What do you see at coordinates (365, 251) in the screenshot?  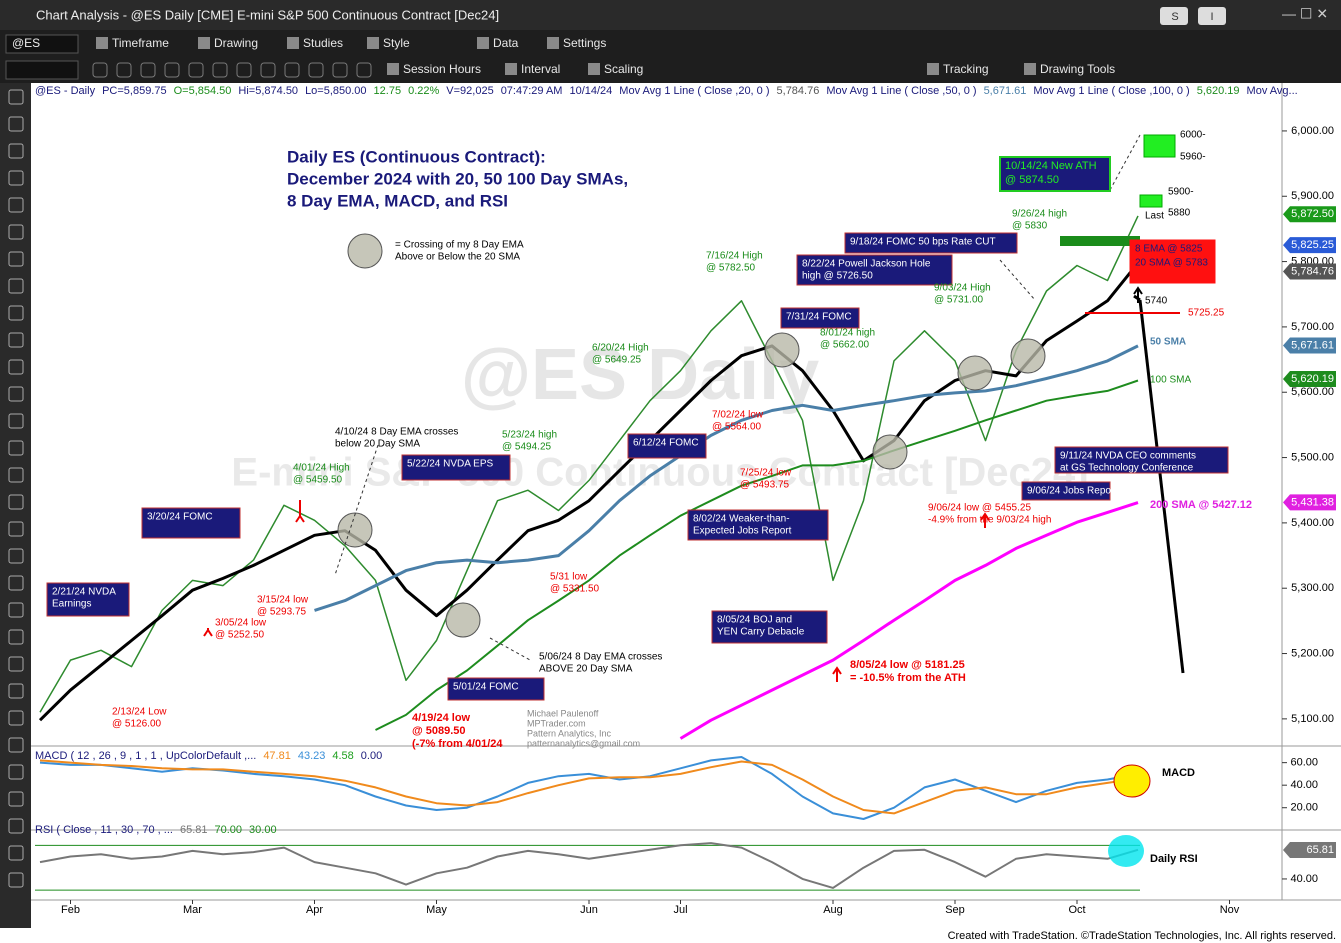 I see `crossing-marker` at bounding box center [365, 251].